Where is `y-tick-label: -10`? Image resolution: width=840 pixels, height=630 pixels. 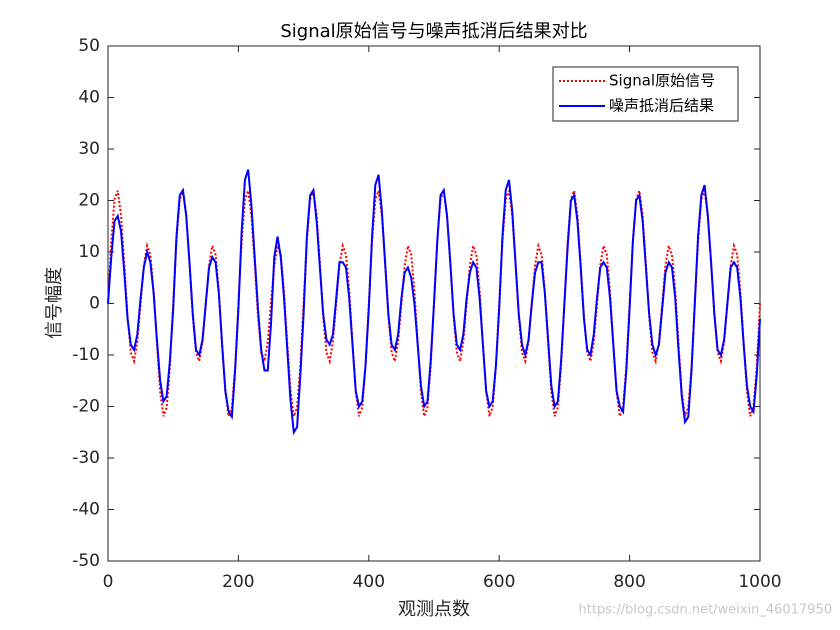 y-tick-label: -10 is located at coordinates (86, 355).